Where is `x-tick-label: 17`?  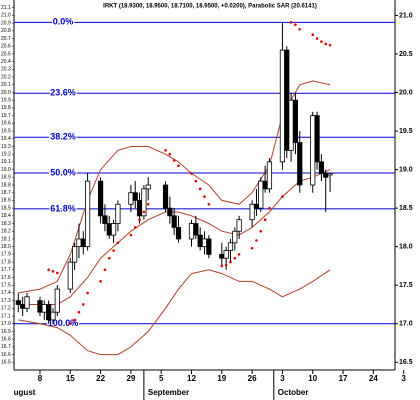
x-tick-label: 17 is located at coordinates (343, 378).